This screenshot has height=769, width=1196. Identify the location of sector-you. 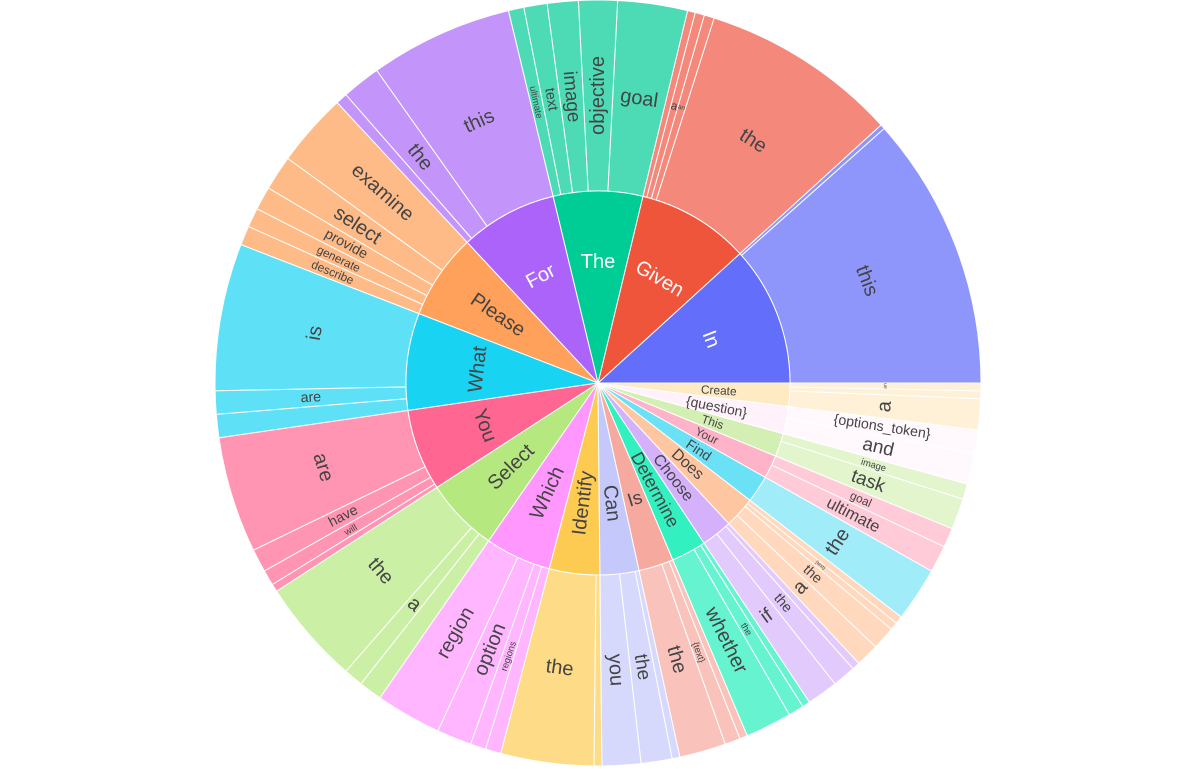
(503, 435).